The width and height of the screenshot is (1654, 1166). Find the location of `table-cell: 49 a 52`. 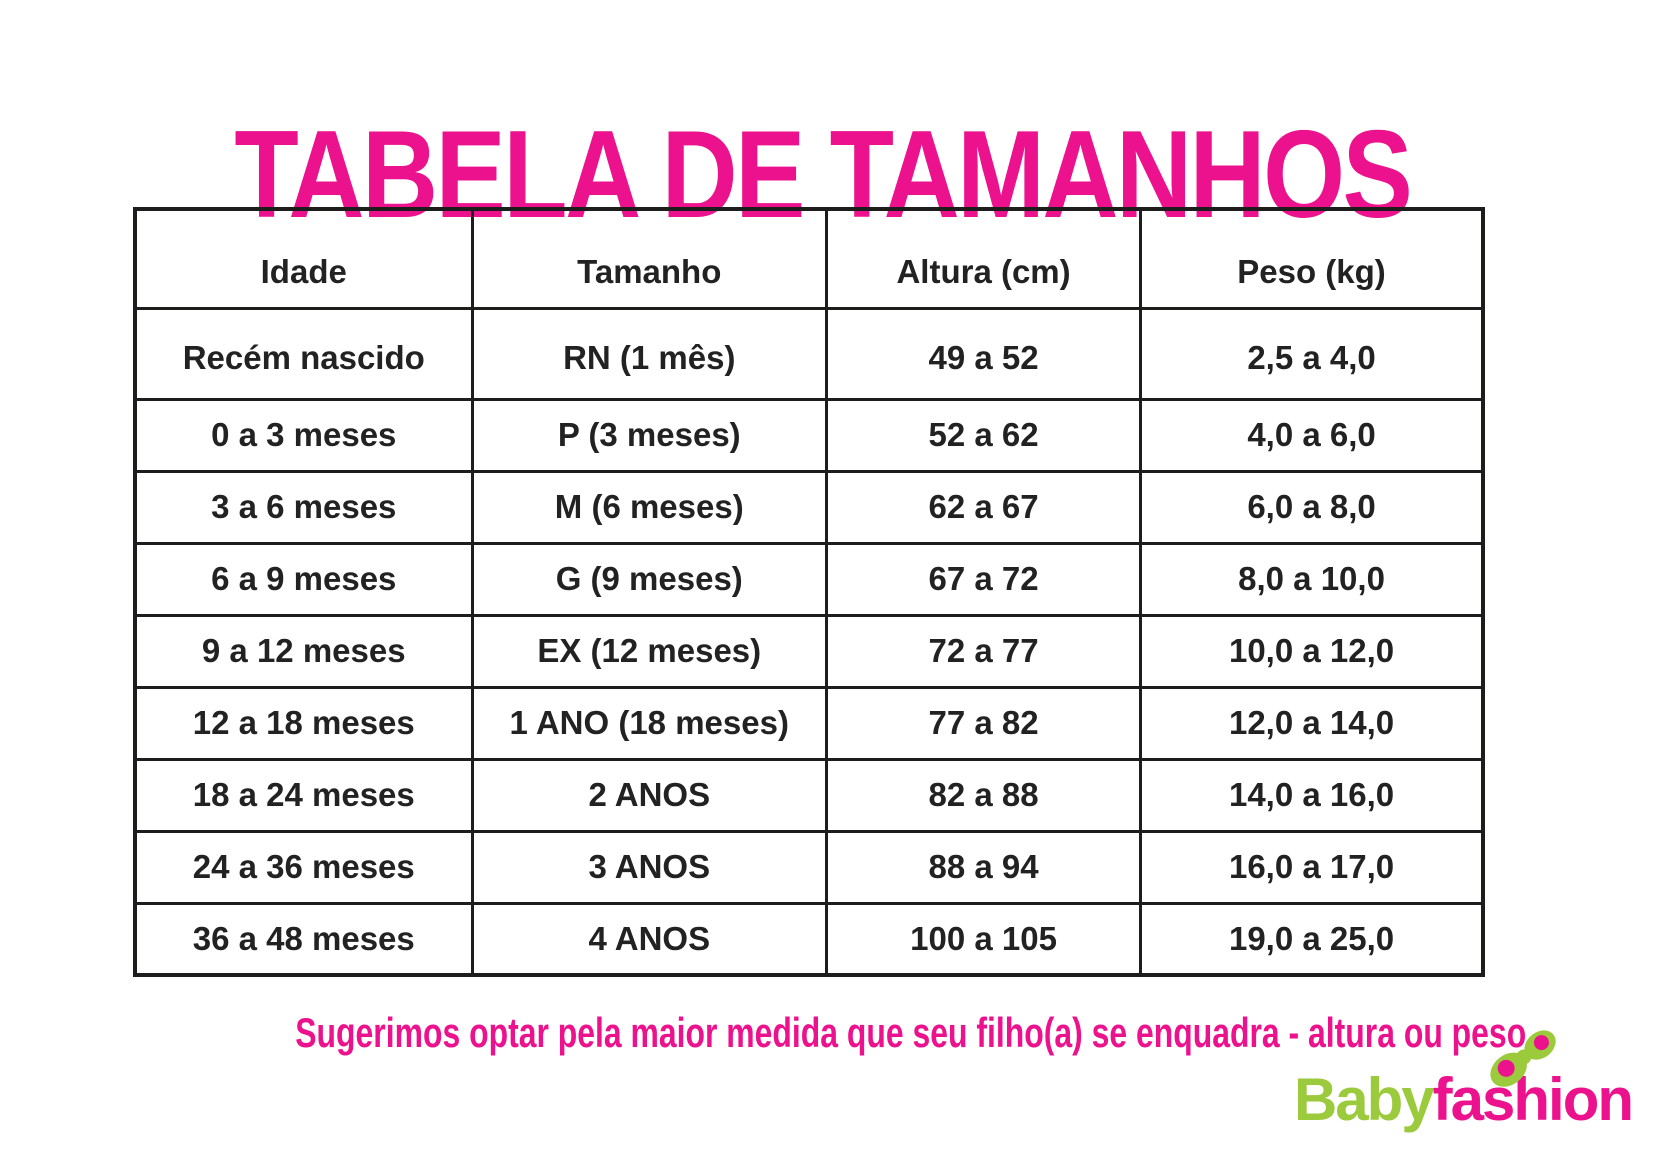

table-cell: 49 a 52 is located at coordinates (984, 353).